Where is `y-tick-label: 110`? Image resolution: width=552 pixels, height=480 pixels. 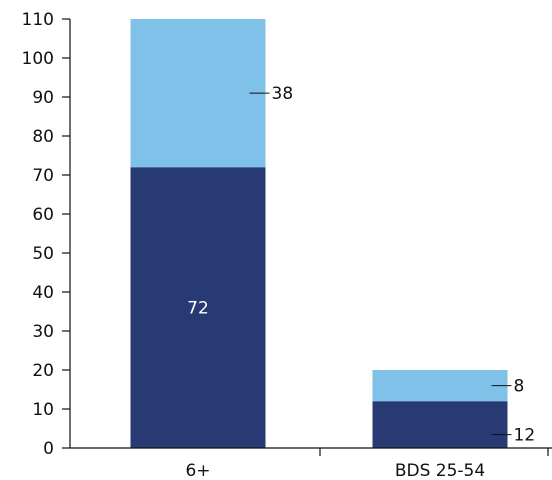 y-tick-label: 110 is located at coordinates (38, 20).